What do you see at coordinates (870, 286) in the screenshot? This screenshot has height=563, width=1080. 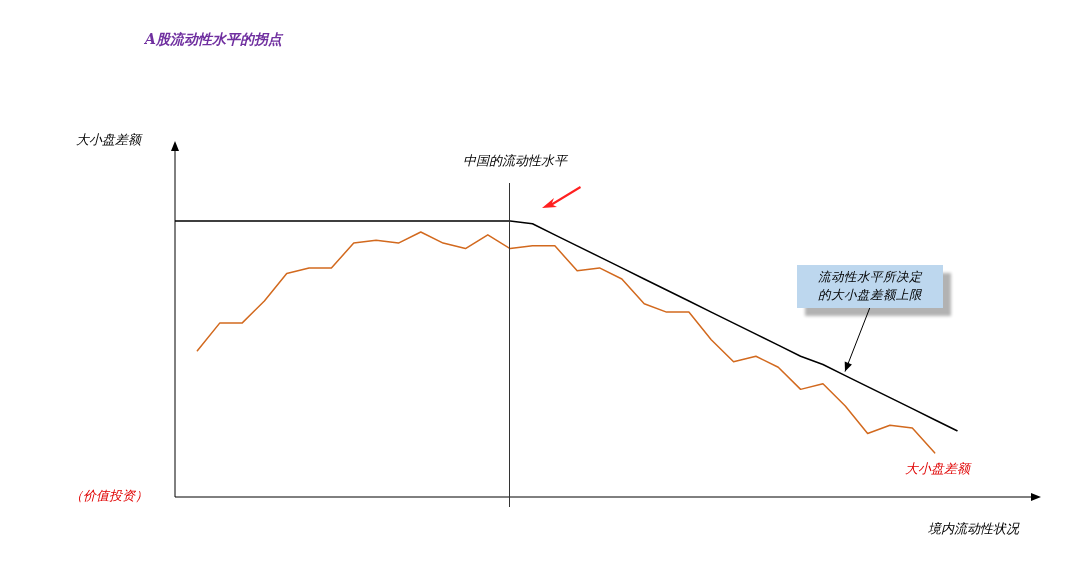 I see `callout-box: 流动性水平所决定的大小盘差额上限` at bounding box center [870, 286].